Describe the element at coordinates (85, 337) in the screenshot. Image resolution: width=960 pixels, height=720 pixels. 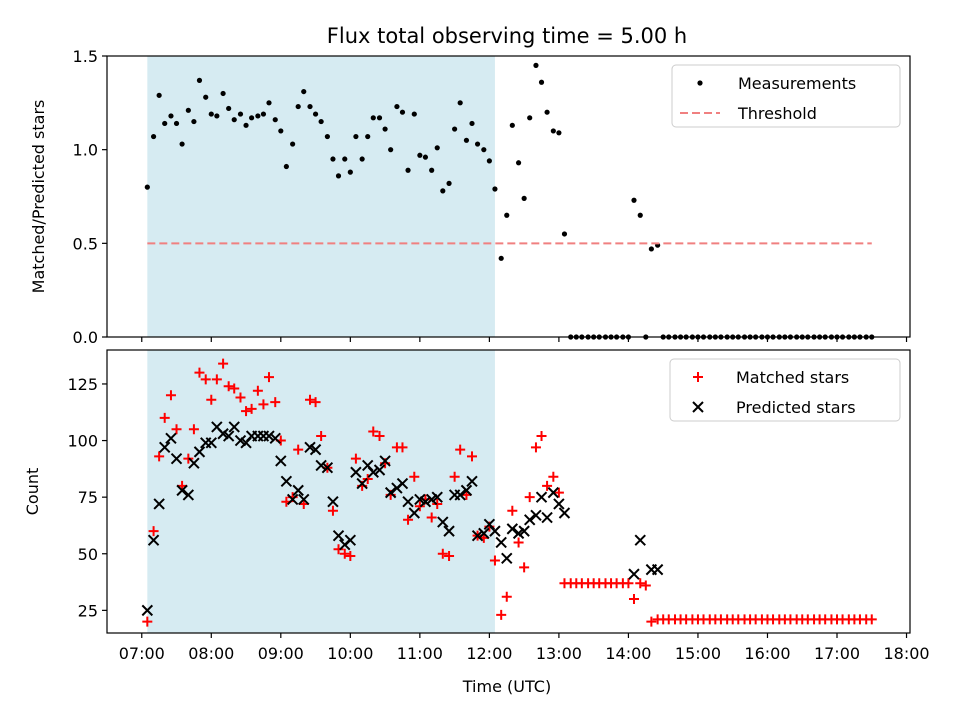
I see `y-tick-label: 0.0` at that location.